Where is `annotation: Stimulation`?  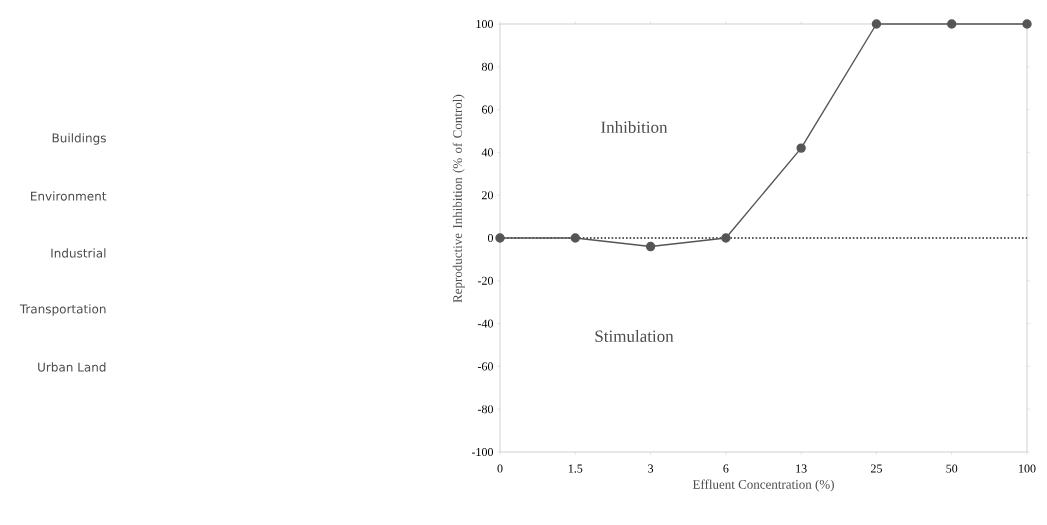
annotation: Stimulation is located at coordinates (634, 336).